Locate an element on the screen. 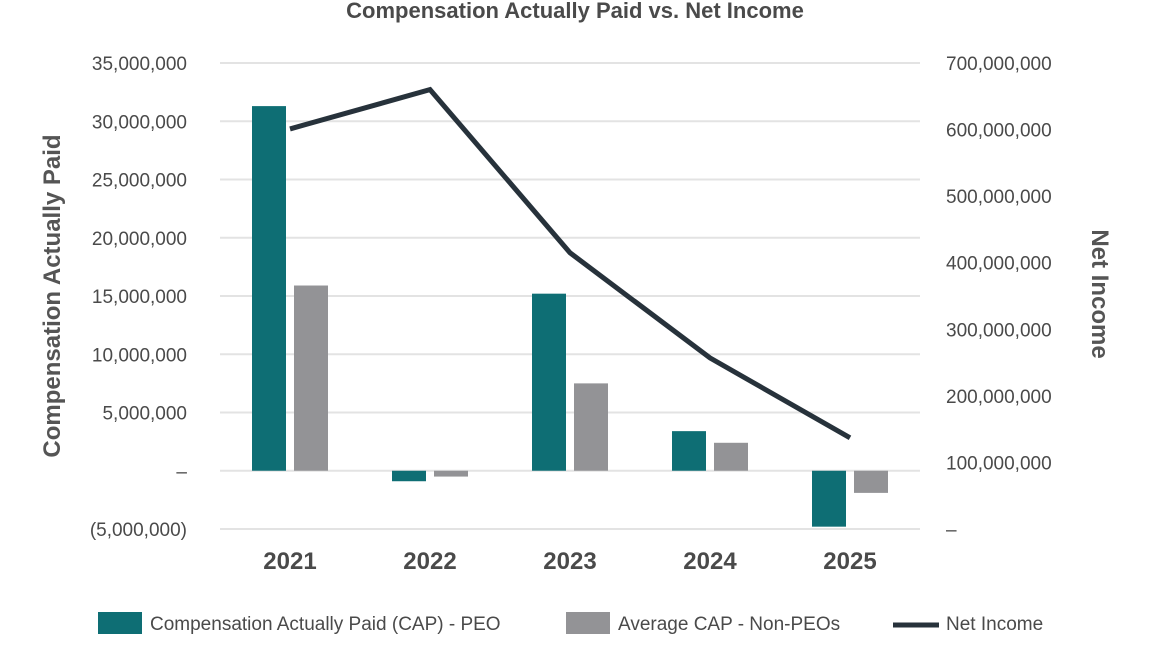 This screenshot has height=672, width=1152. right-axis-label: Net Income is located at coordinates (1099, 293).